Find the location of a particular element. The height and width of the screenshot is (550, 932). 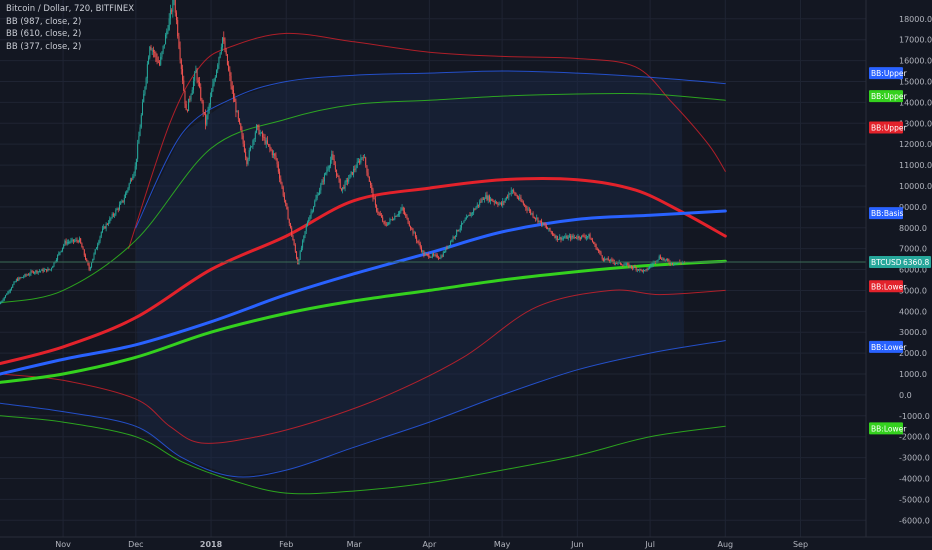

legend-bb-377: BB (377, close, 2) is located at coordinates (44, 46).